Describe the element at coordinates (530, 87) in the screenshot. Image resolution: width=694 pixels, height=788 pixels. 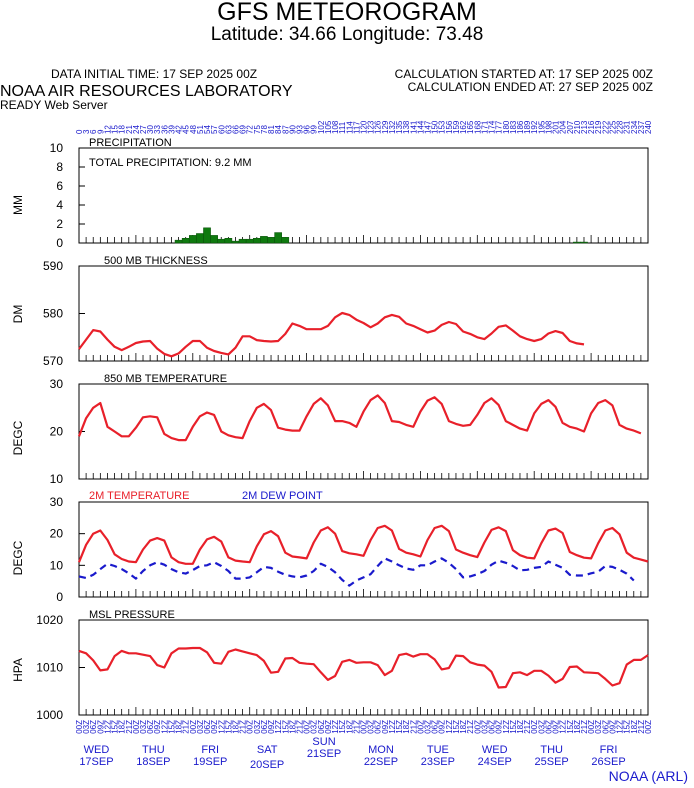
I see `calculation-ended: CALCULATION ENDED AT: 27 SEP 2025 00Z` at that location.